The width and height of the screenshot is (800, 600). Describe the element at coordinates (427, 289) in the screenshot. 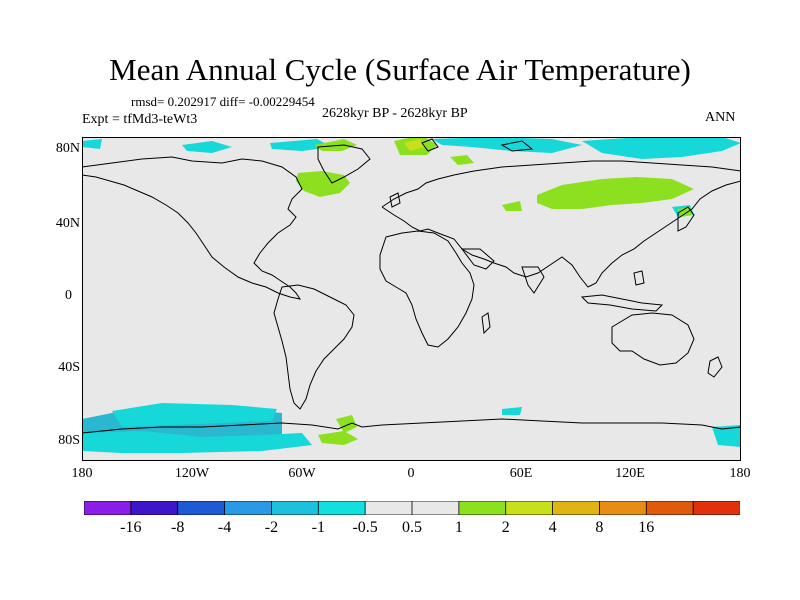

I see `africa-coast` at that location.